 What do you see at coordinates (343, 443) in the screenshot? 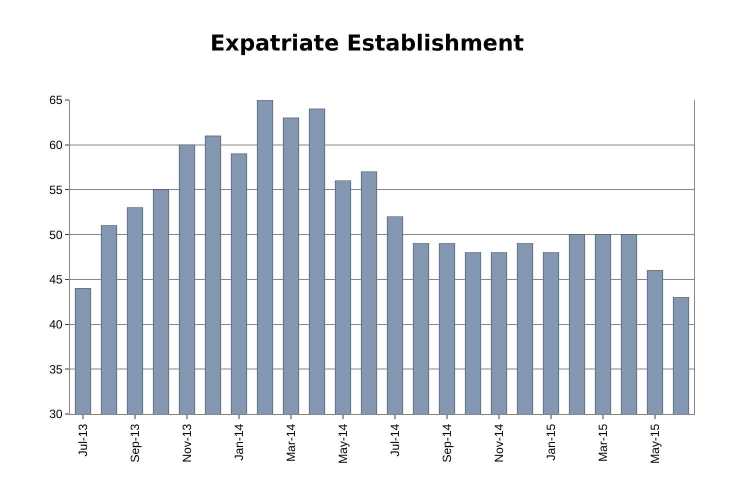
I see `x-tick-label: May-14` at bounding box center [343, 443].